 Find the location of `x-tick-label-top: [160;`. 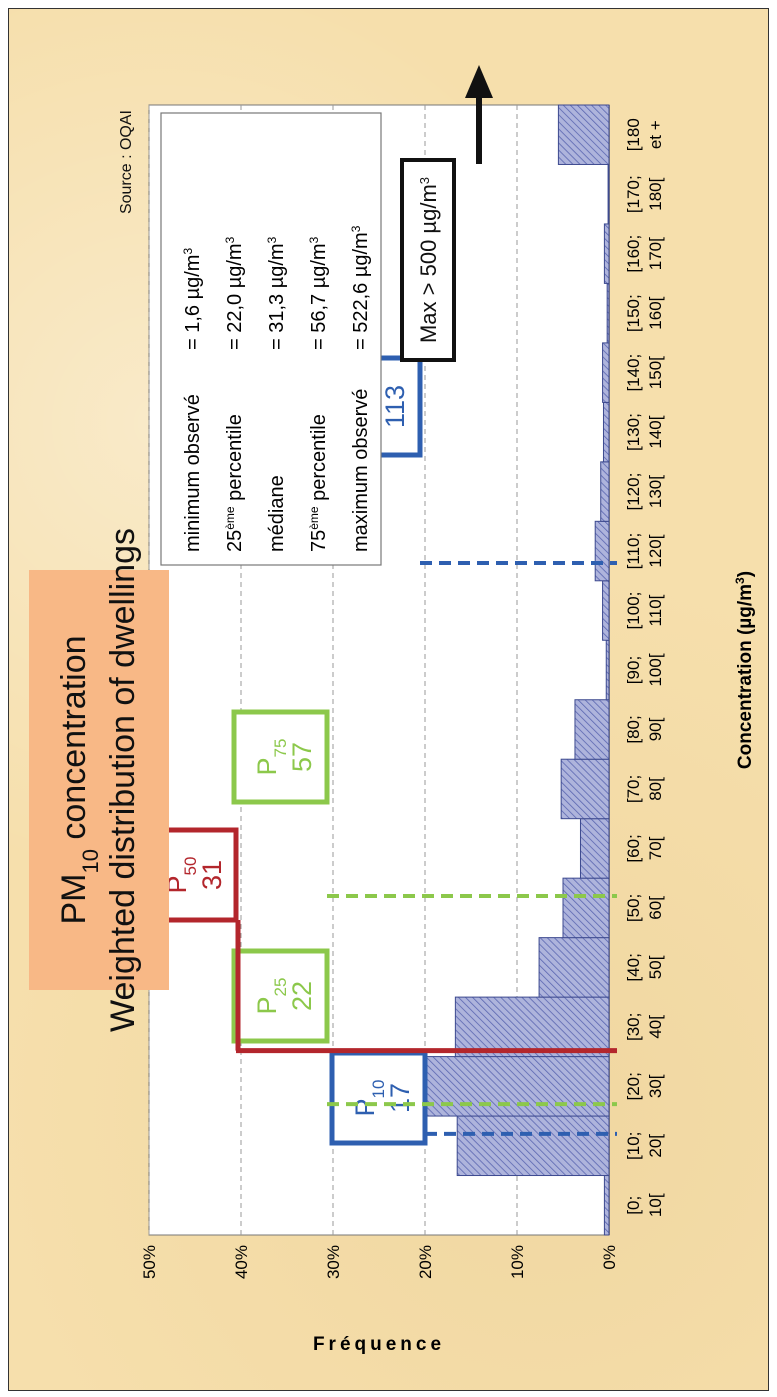

x-tick-label-top: [160; is located at coordinates (633, 254).